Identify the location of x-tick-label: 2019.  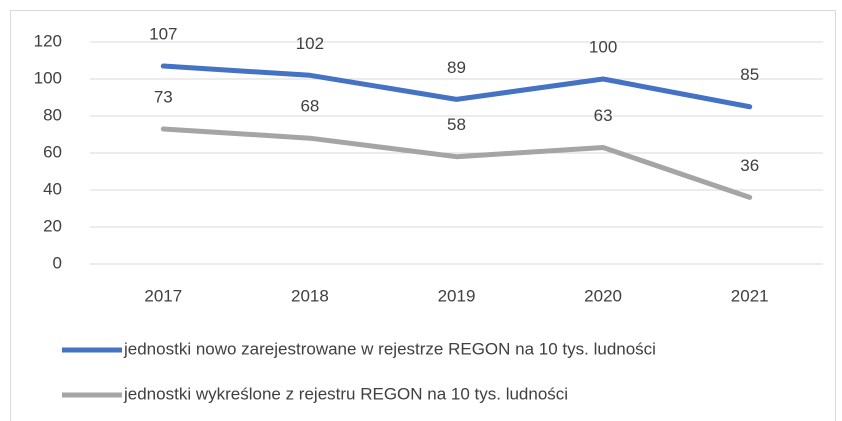
(457, 295).